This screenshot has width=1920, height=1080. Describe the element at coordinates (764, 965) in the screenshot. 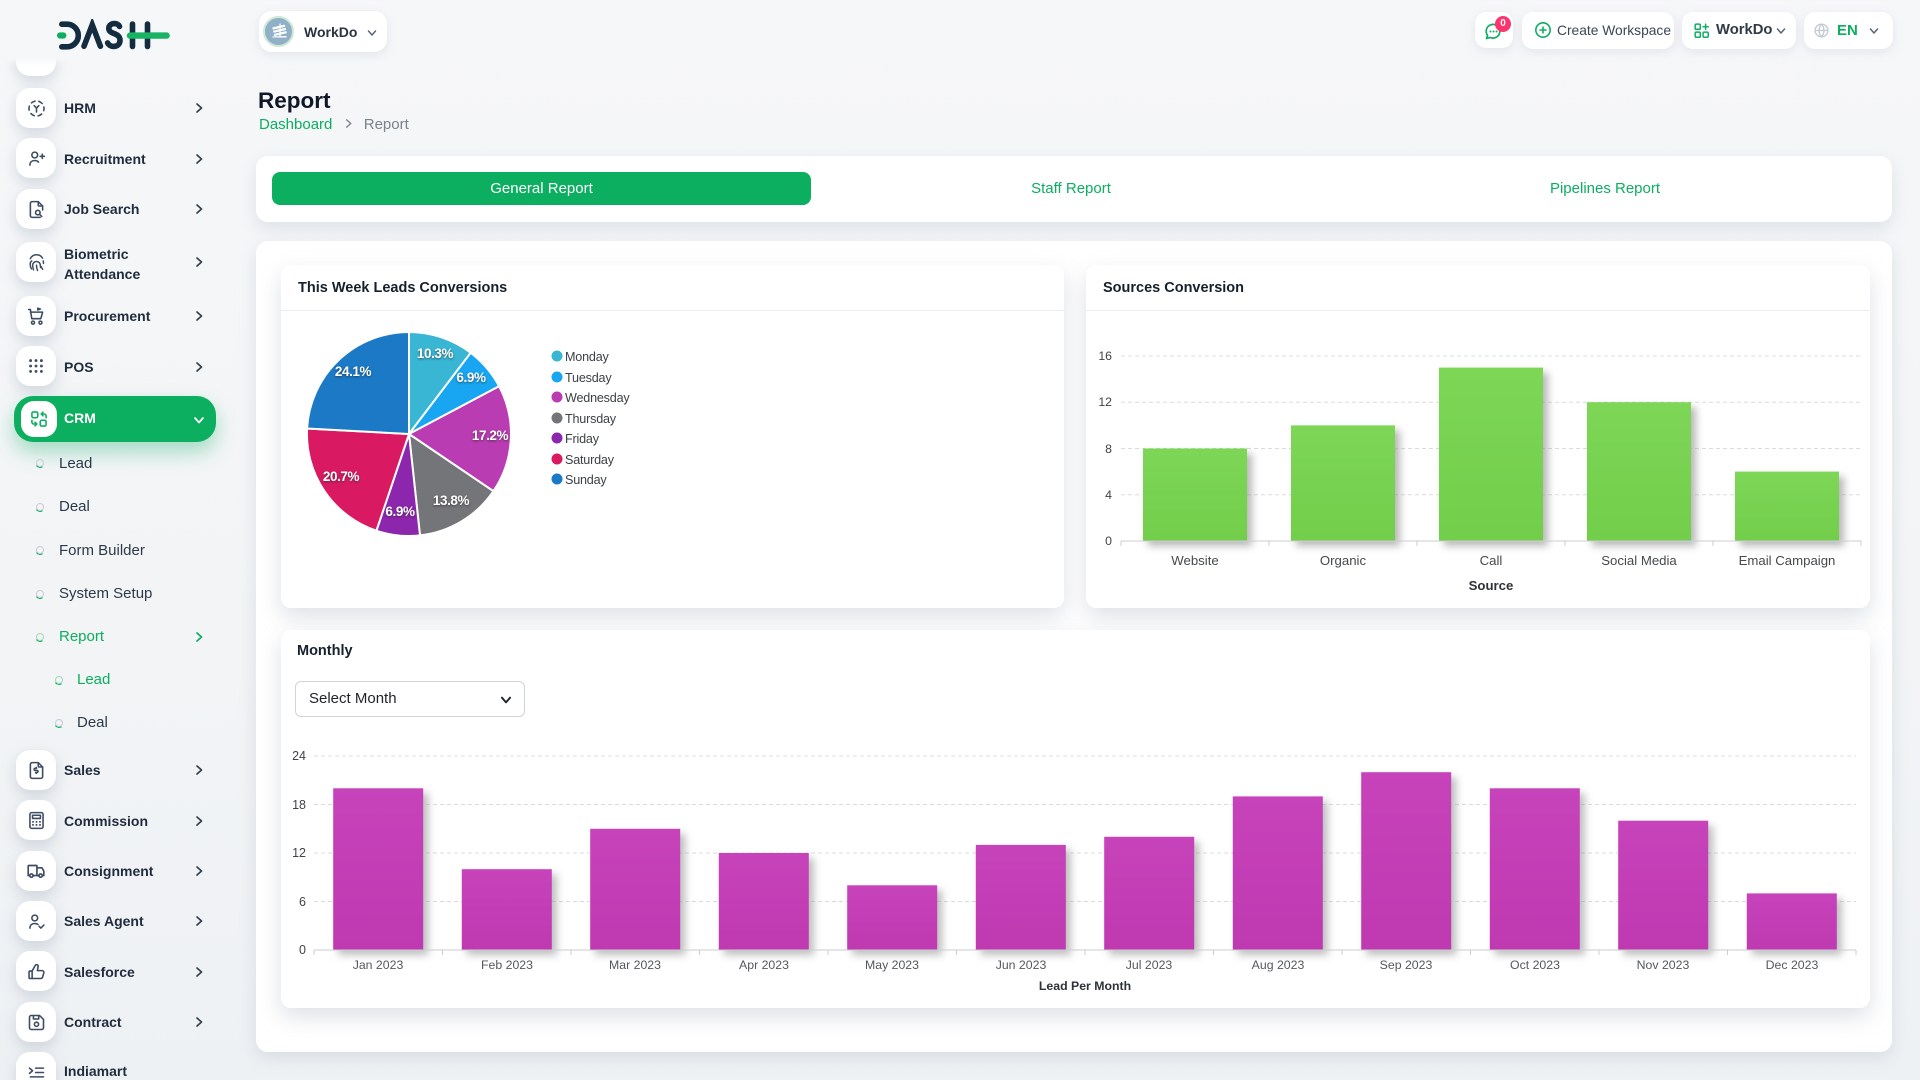

I see `svg-text: Apr 2023` at that location.